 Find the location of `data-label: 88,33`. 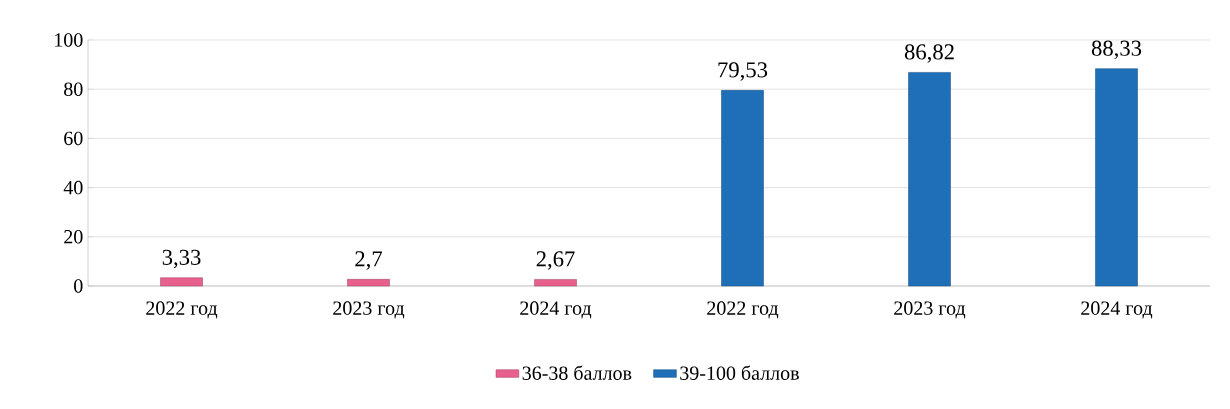

data-label: 88,33 is located at coordinates (1116, 50).